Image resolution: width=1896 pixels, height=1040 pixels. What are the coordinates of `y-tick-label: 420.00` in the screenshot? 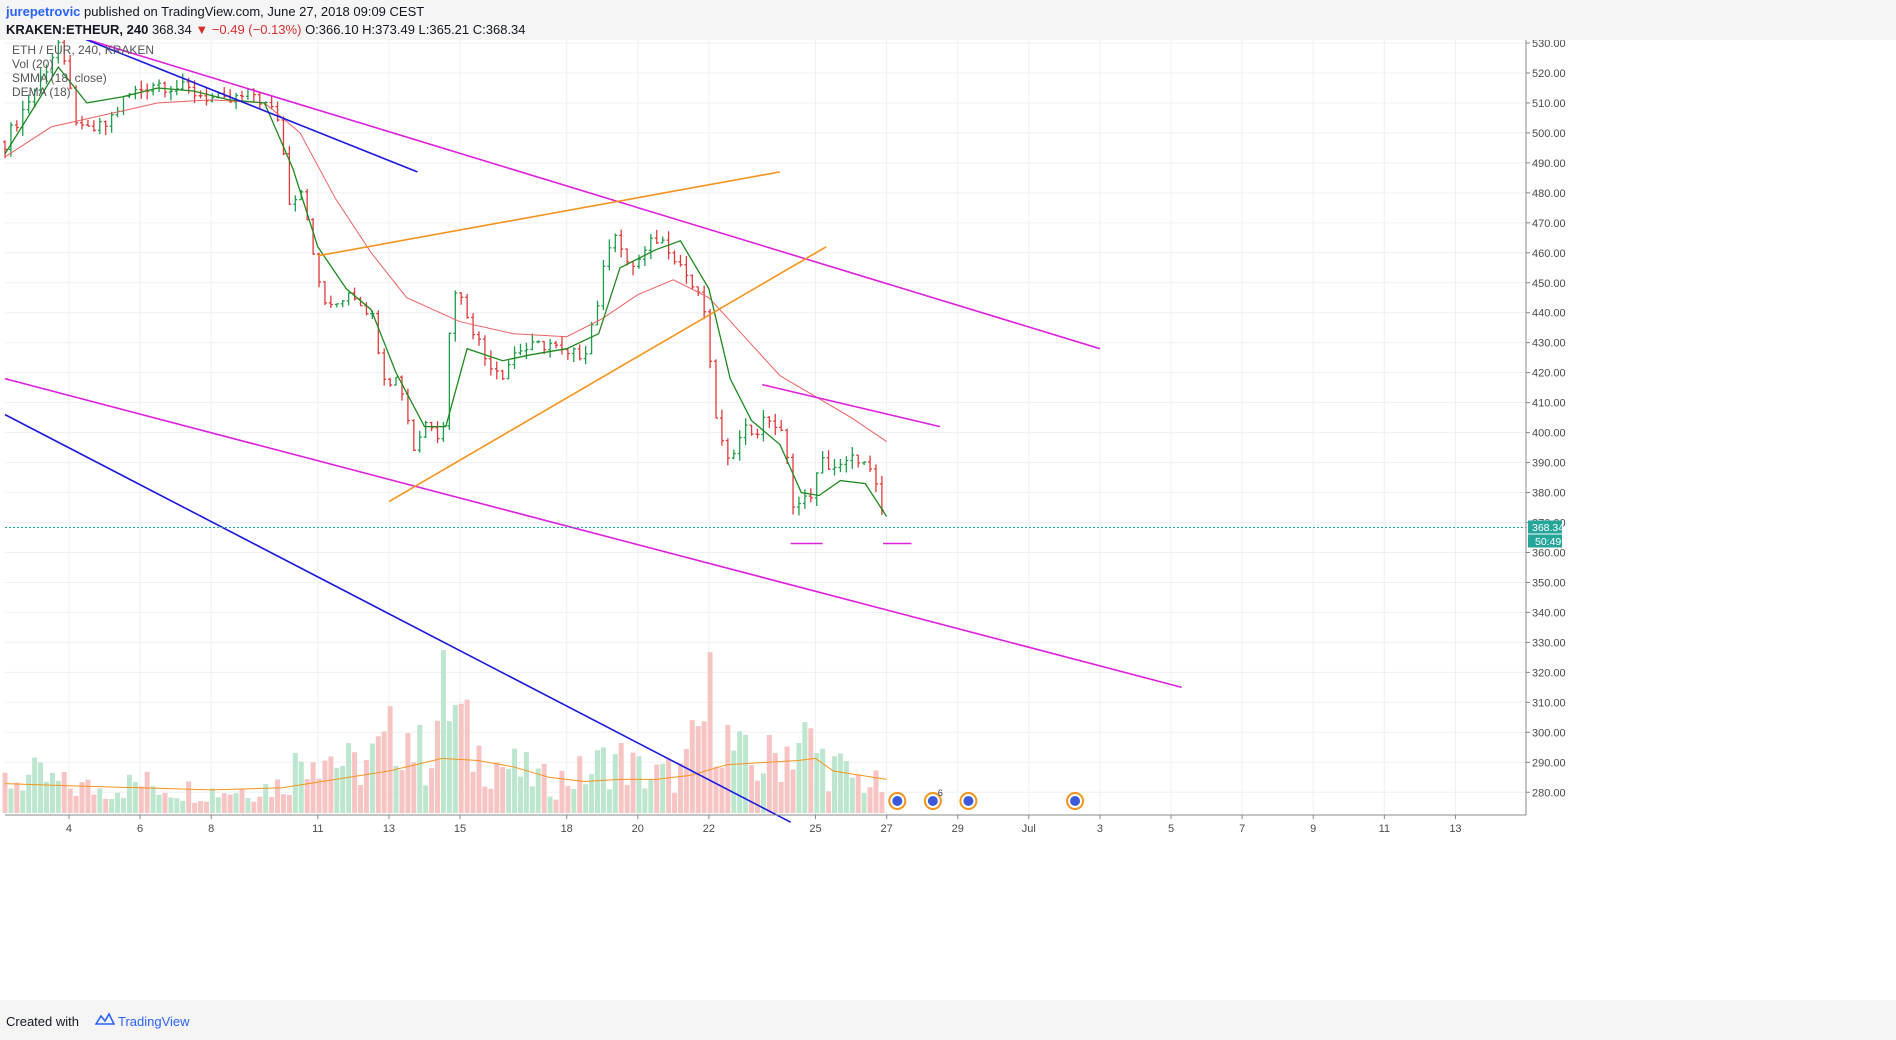 It's located at (1549, 374).